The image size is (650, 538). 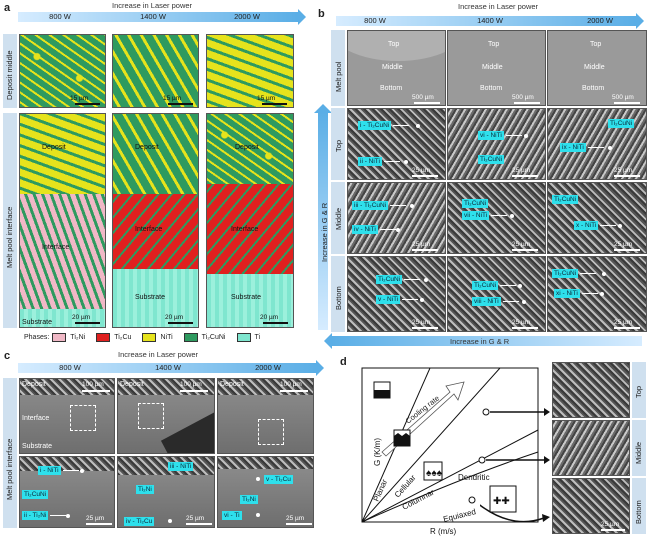 I want to click on sem-top-1400: vi - NiTi Ti₂CuNi 25 µm, so click(x=496, y=144).